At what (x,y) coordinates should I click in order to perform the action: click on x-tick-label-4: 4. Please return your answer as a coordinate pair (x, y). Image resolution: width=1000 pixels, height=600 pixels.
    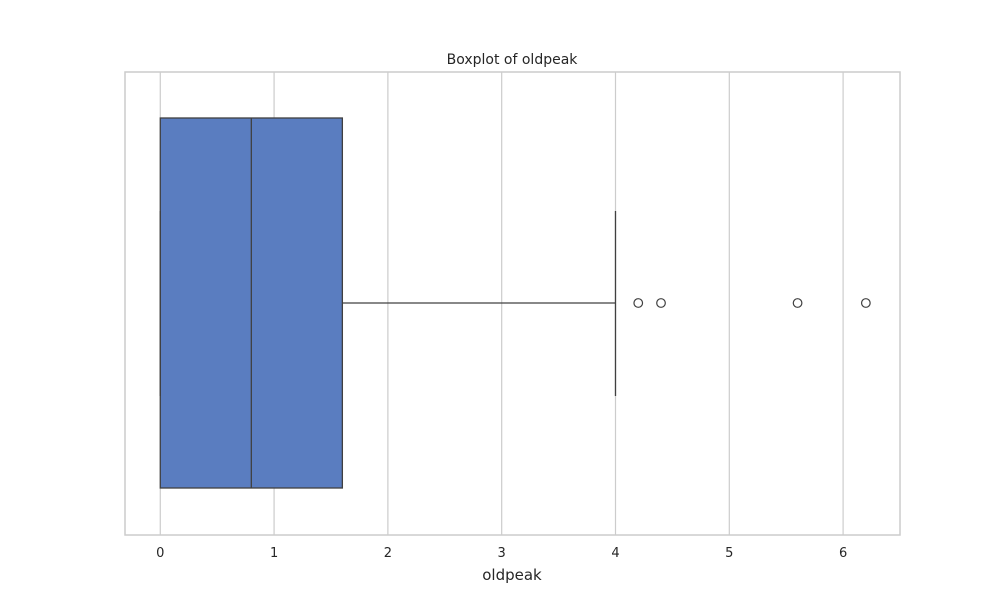
    Looking at the image, I should click on (615, 553).